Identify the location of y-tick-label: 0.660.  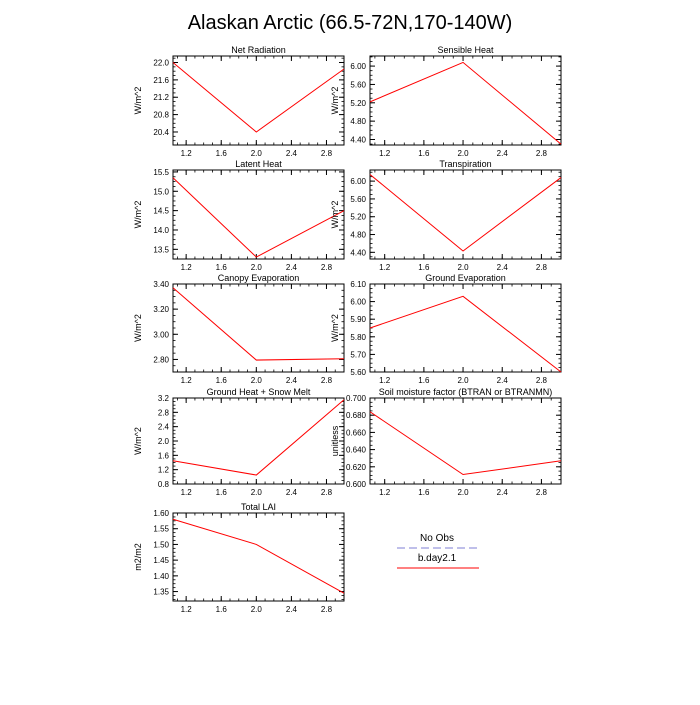
(356, 432).